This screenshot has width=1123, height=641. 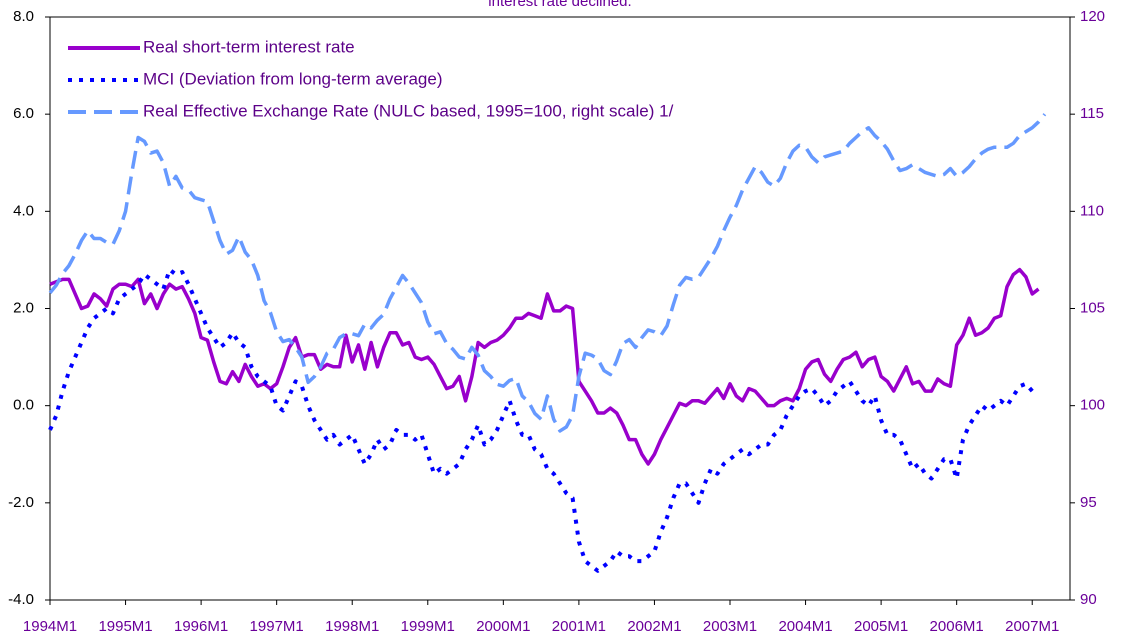 I want to click on y-tick-label: 4.0, so click(x=23, y=210).